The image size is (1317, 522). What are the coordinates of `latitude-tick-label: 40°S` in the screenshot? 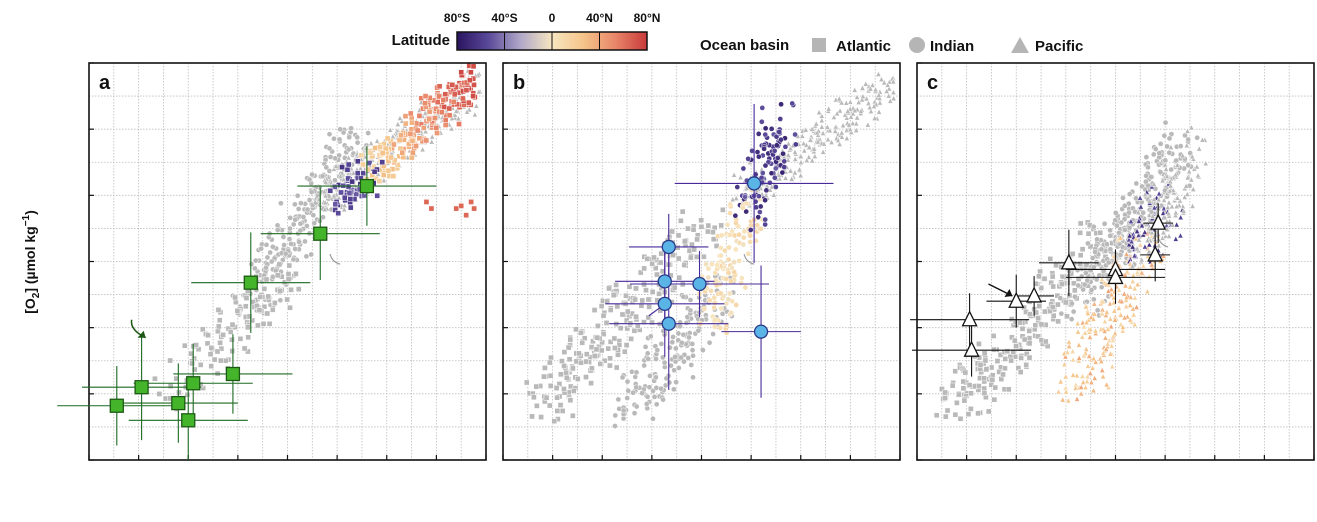 It's located at (504, 18).